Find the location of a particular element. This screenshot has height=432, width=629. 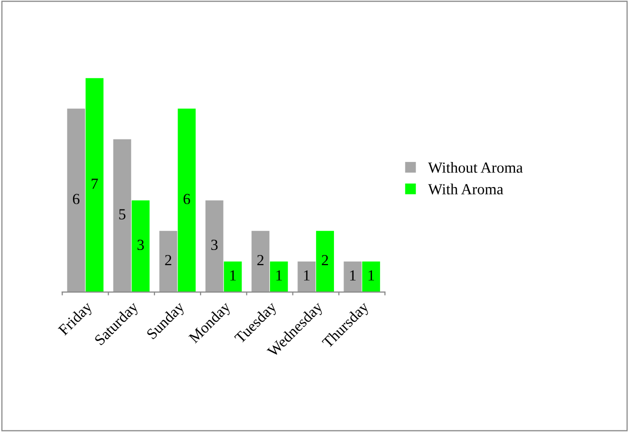

data-label: 5 is located at coordinates (122, 214).